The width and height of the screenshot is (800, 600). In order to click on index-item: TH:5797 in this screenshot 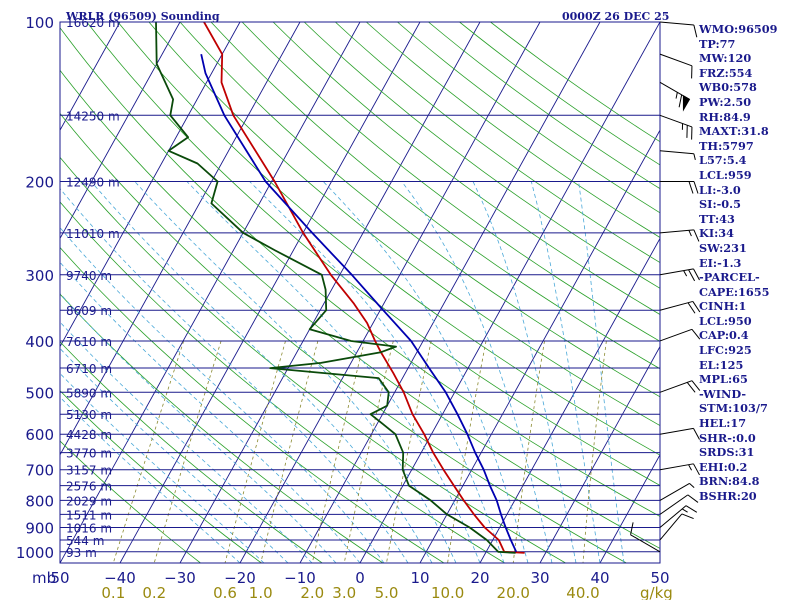, I will do `click(726, 145)`.